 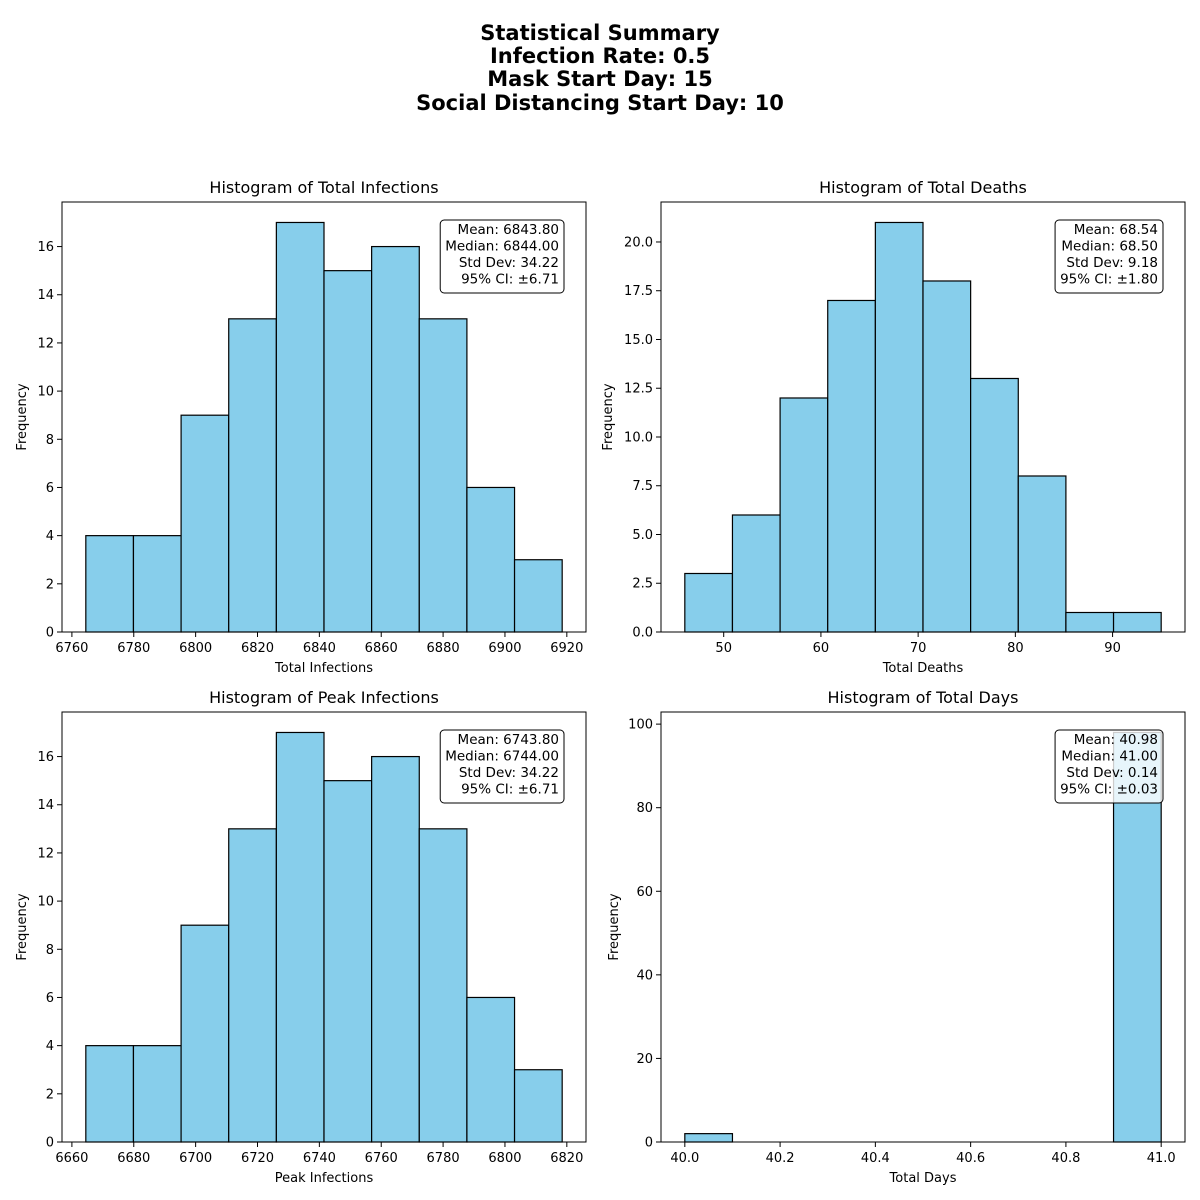 What do you see at coordinates (644, 892) in the screenshot?
I see `y-tick-label: 60` at bounding box center [644, 892].